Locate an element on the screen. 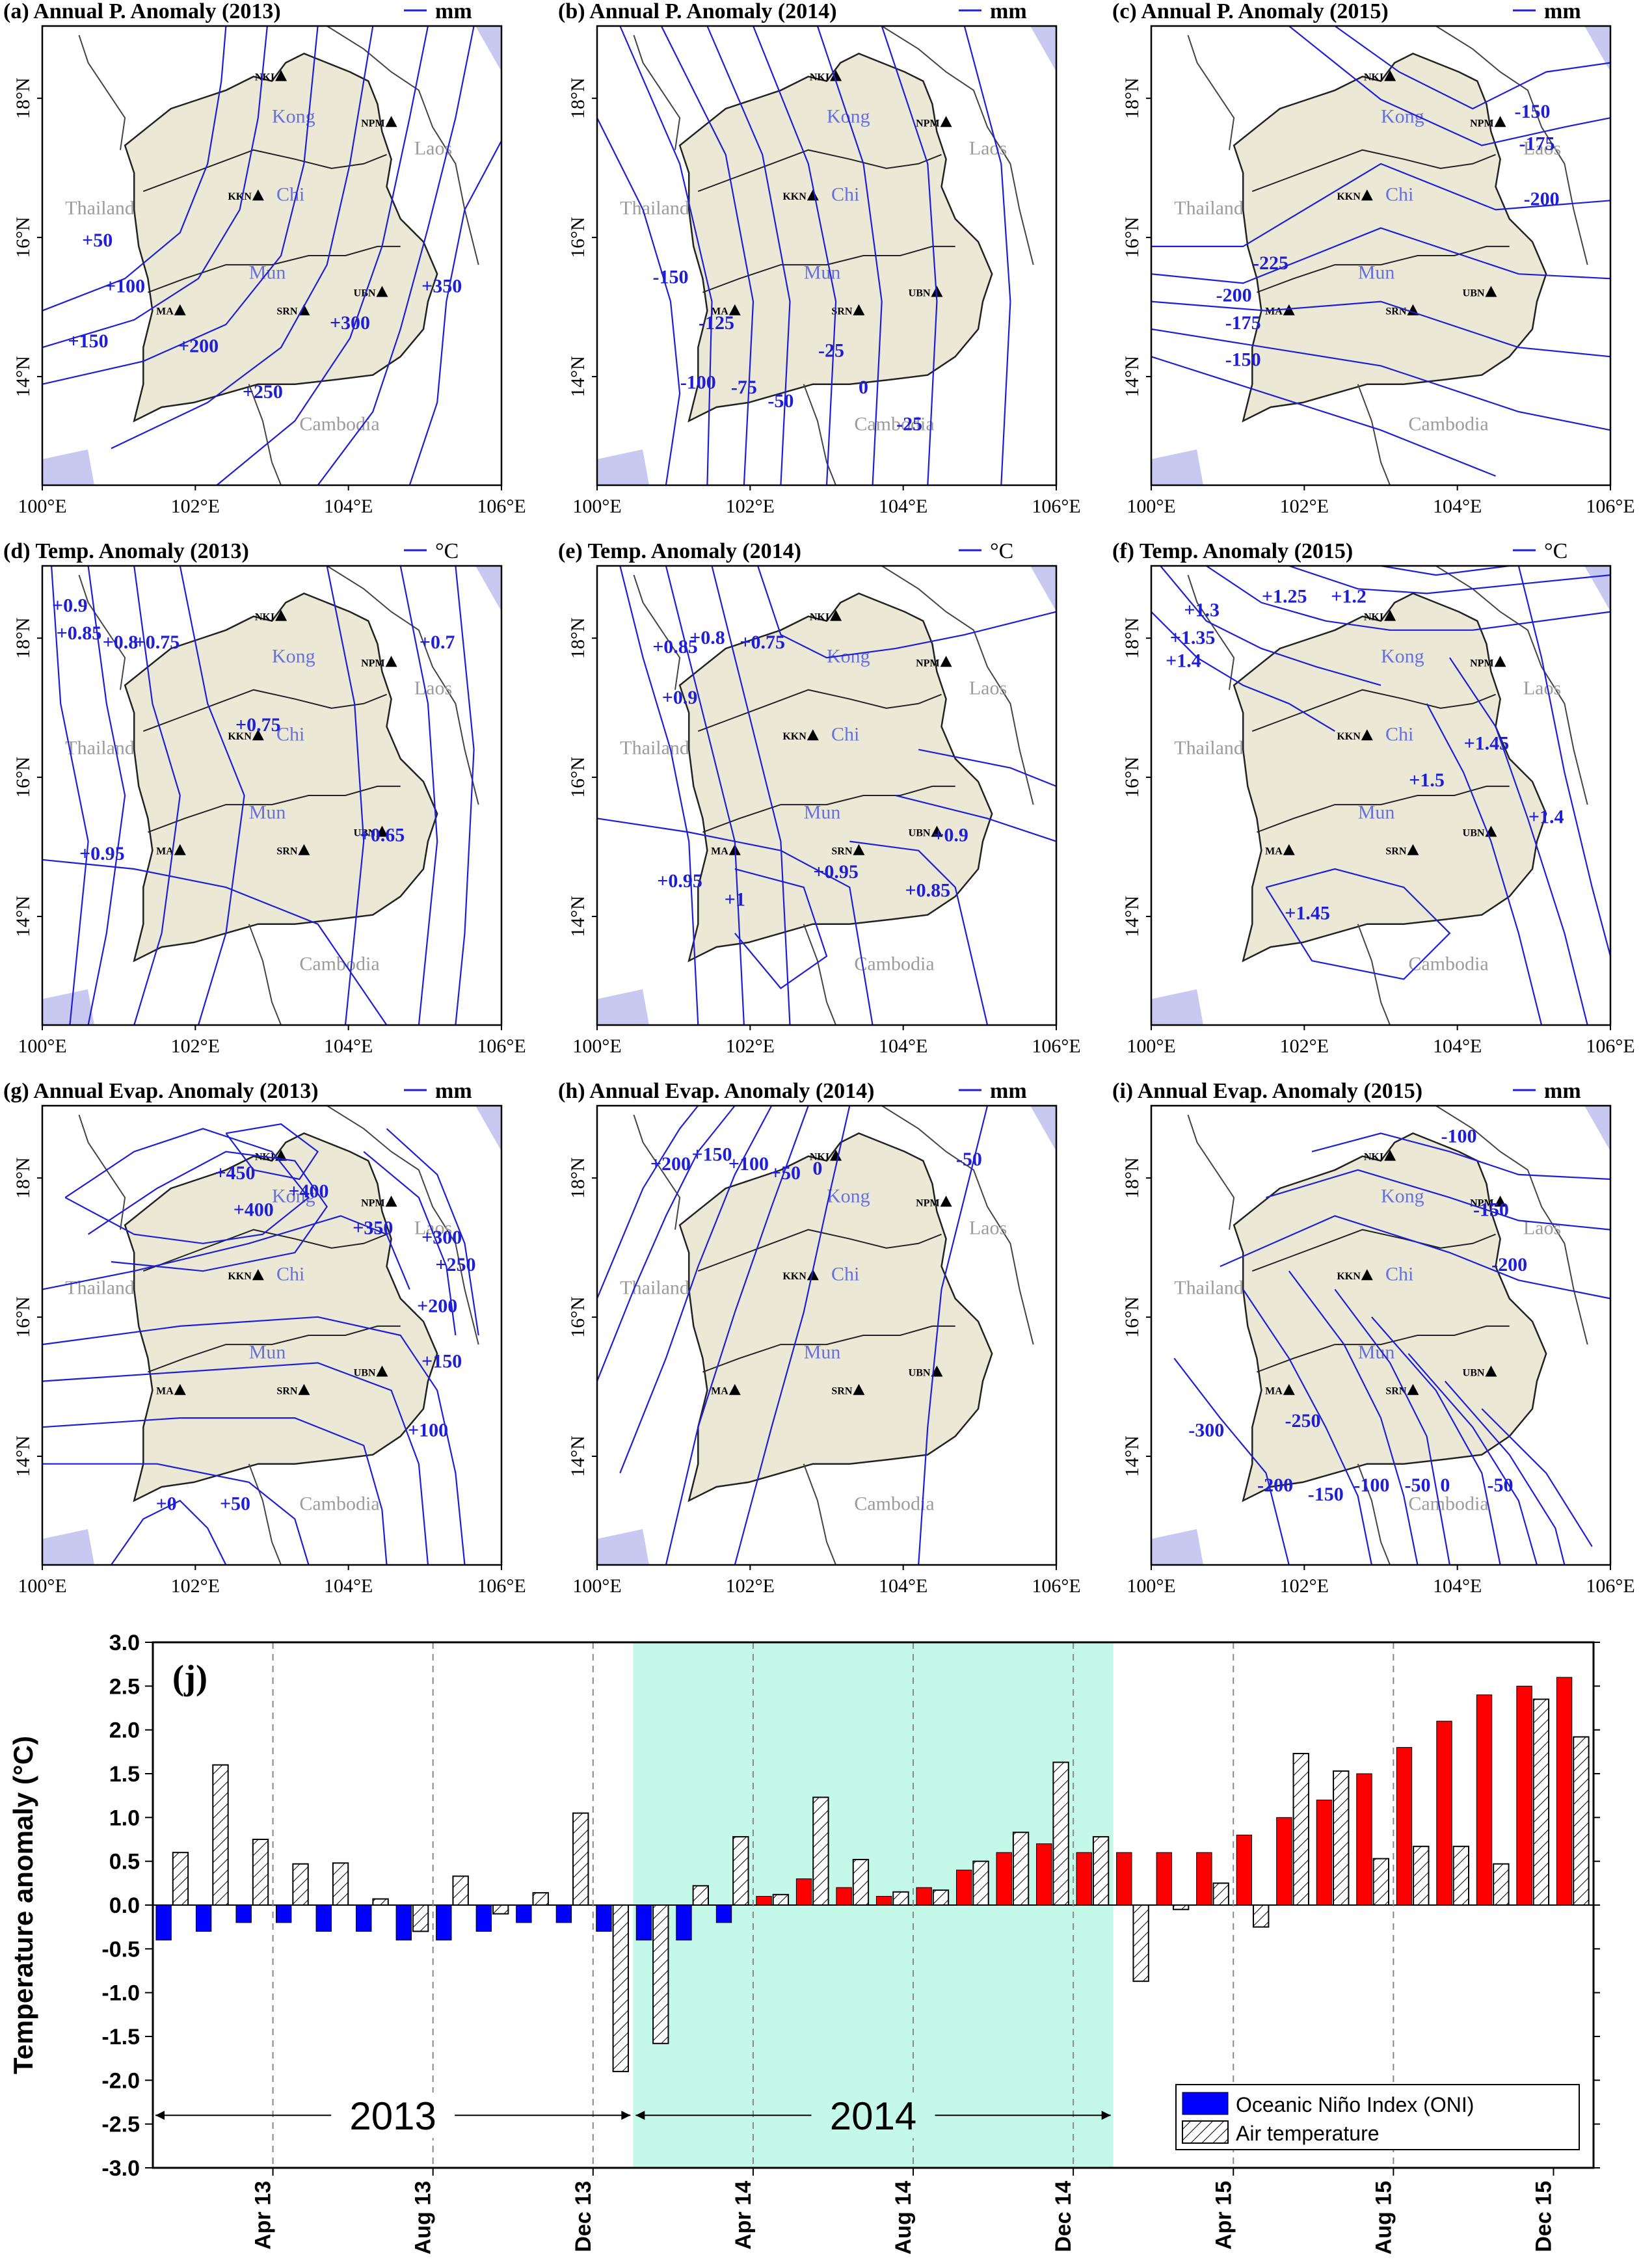 The height and width of the screenshot is (2268, 1641). basin-area is located at coordinates (1390, 238).